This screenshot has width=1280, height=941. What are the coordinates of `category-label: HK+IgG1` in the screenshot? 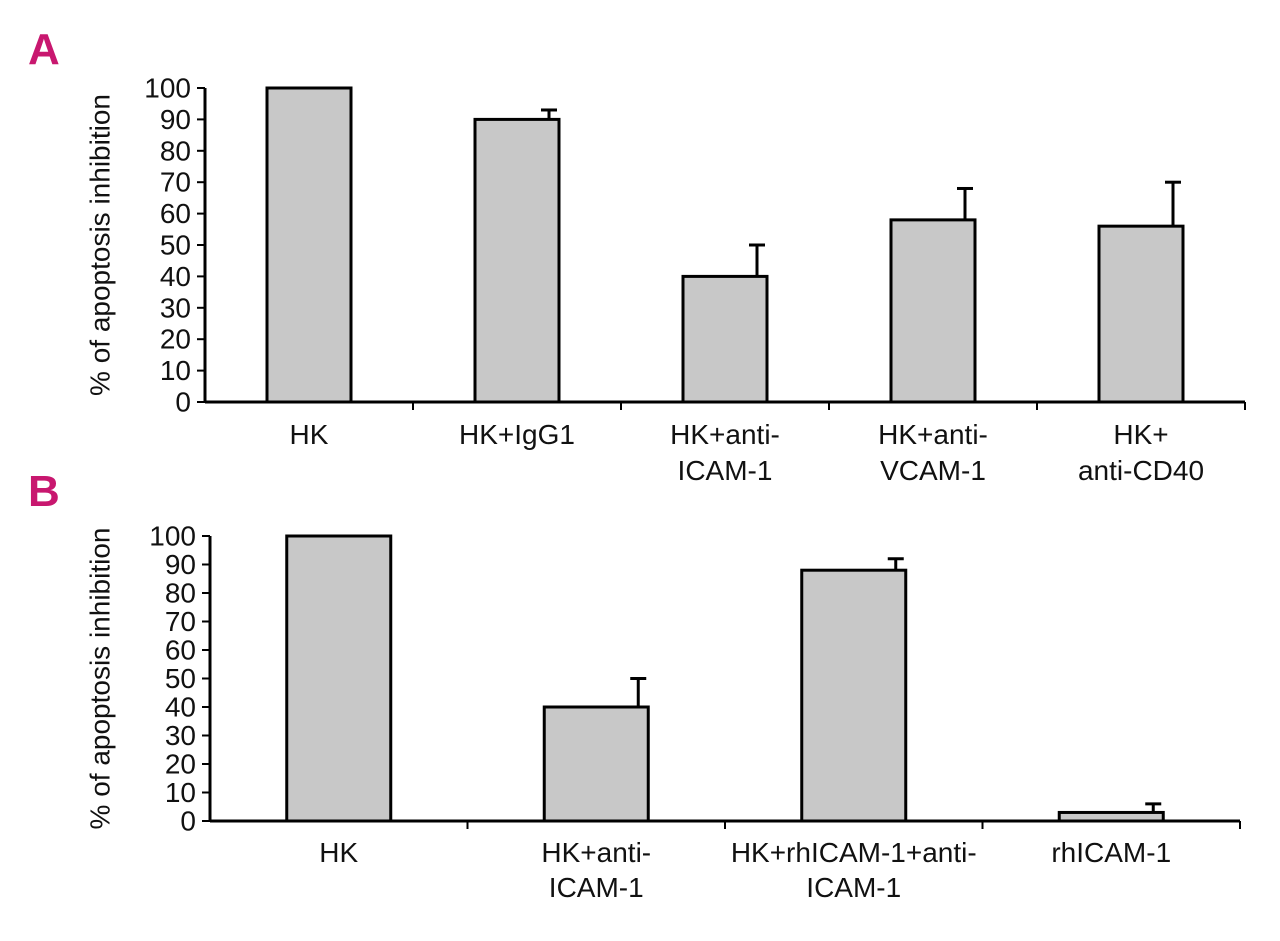 It's located at (517, 434).